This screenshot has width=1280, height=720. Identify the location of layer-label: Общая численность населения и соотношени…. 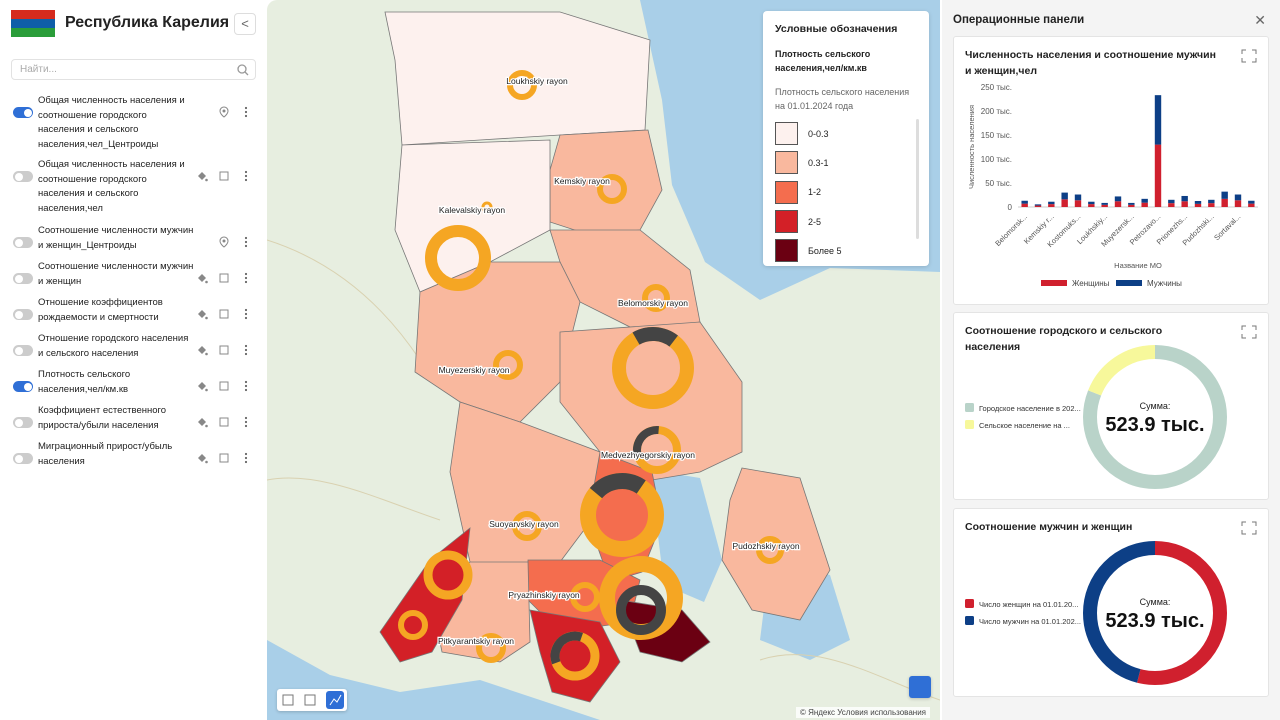
(111, 122).